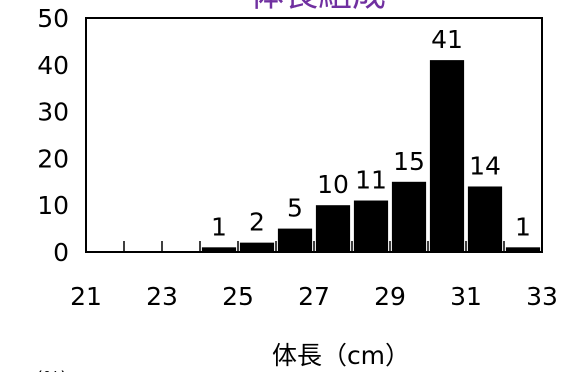 This screenshot has height=372, width=563. What do you see at coordinates (238, 296) in the screenshot?
I see `x-tick-label: 25` at bounding box center [238, 296].